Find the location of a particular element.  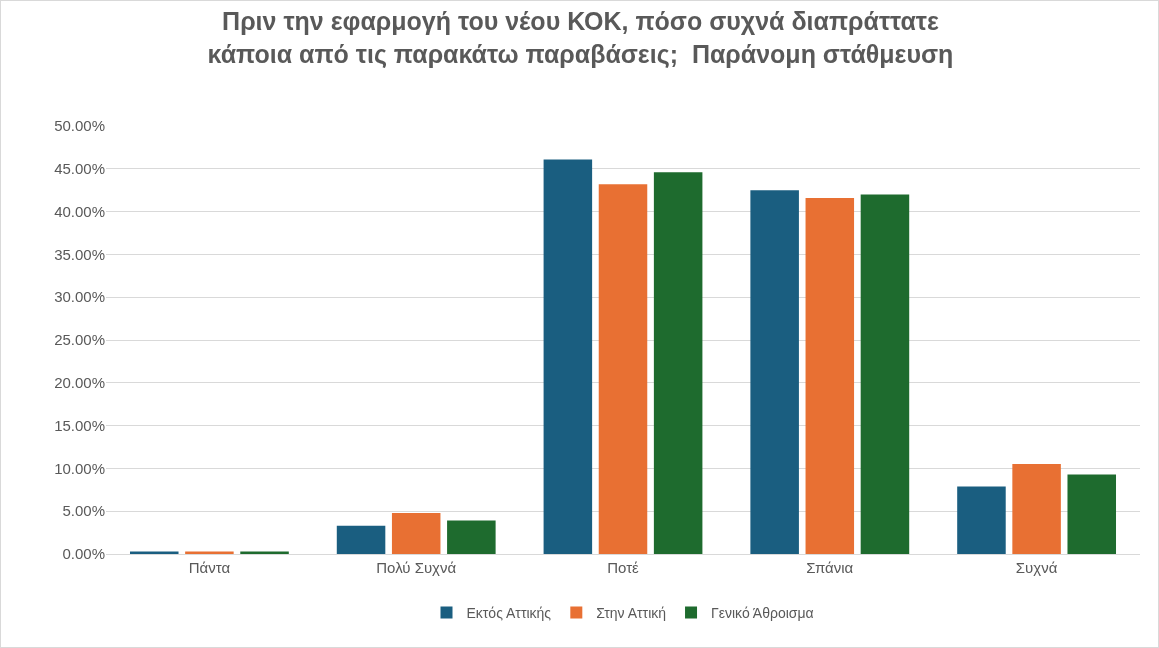

x-tick-label: Σπάνια is located at coordinates (830, 567).